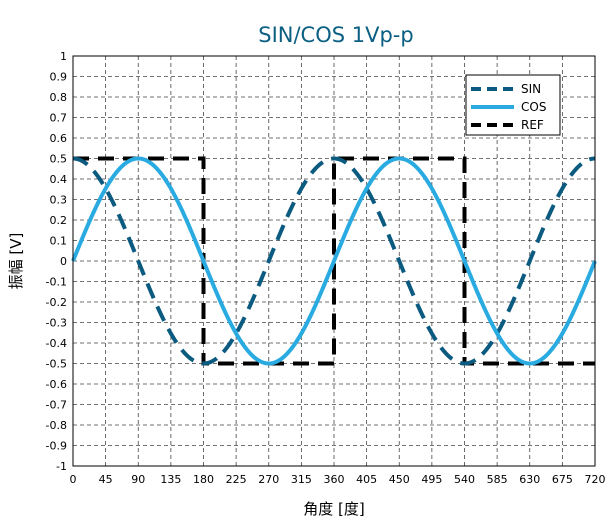  I want to click on x-tick-label: 270, so click(268, 479).